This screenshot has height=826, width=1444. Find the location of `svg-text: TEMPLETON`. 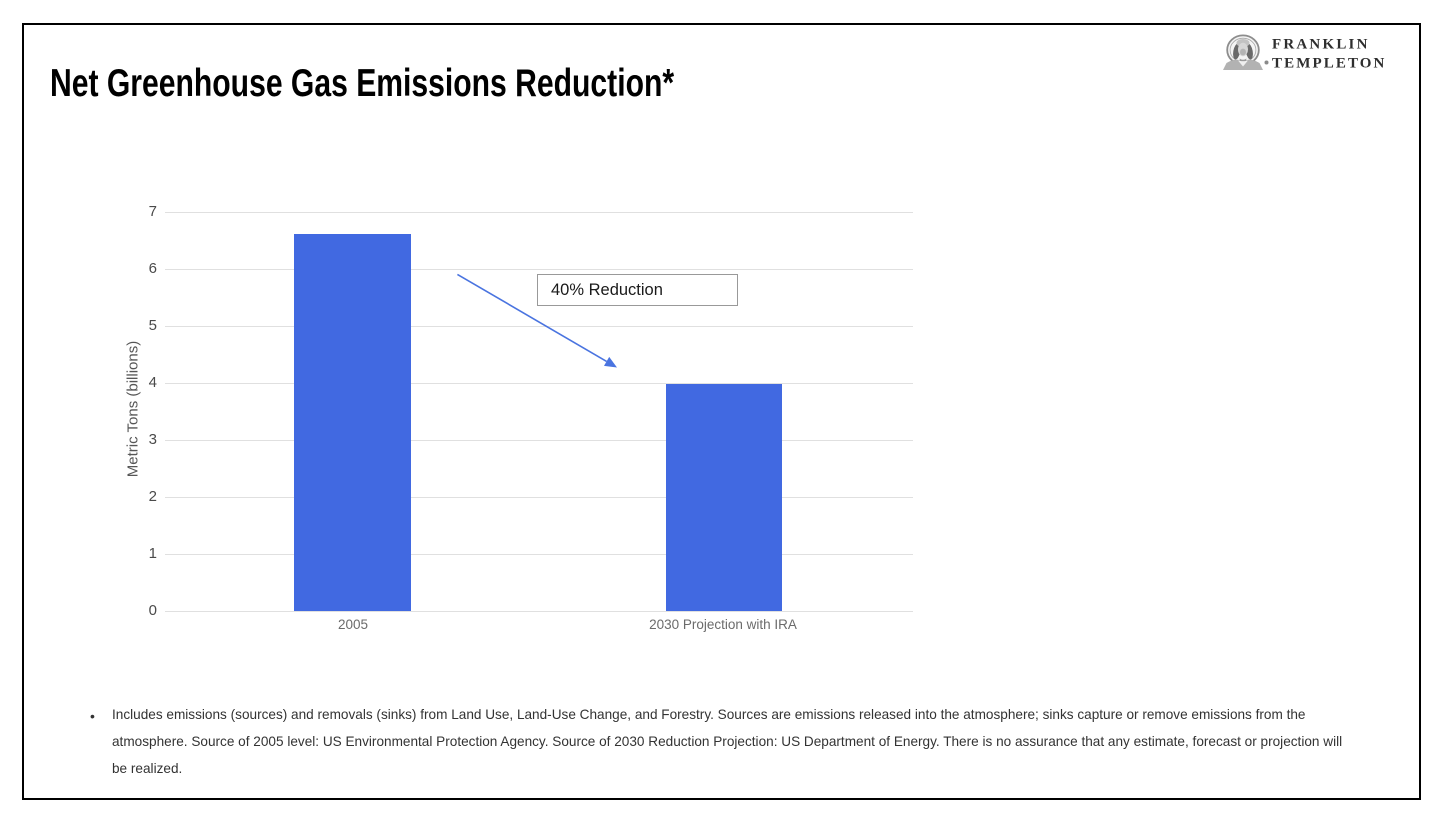

svg-text: TEMPLETON is located at coordinates (1329, 64).